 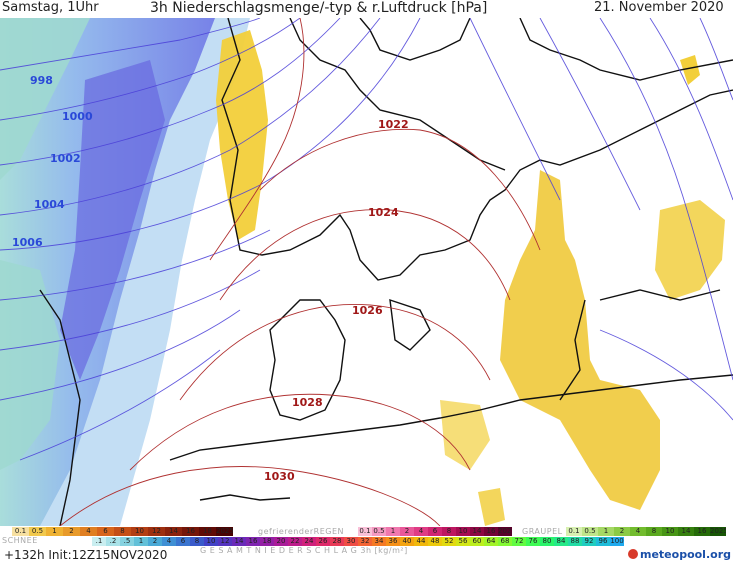 What do you see at coordinates (30, 365) in the screenshot?
I see `precip-area-west-teal-south` at bounding box center [30, 365].